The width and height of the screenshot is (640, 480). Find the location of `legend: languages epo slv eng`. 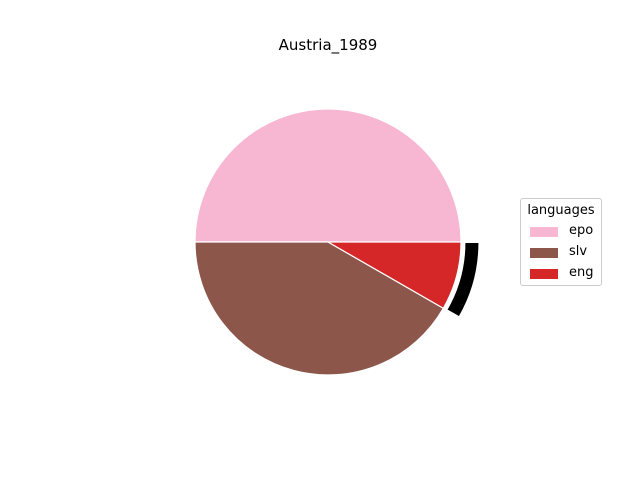

legend: languages epo slv eng is located at coordinates (561, 242).